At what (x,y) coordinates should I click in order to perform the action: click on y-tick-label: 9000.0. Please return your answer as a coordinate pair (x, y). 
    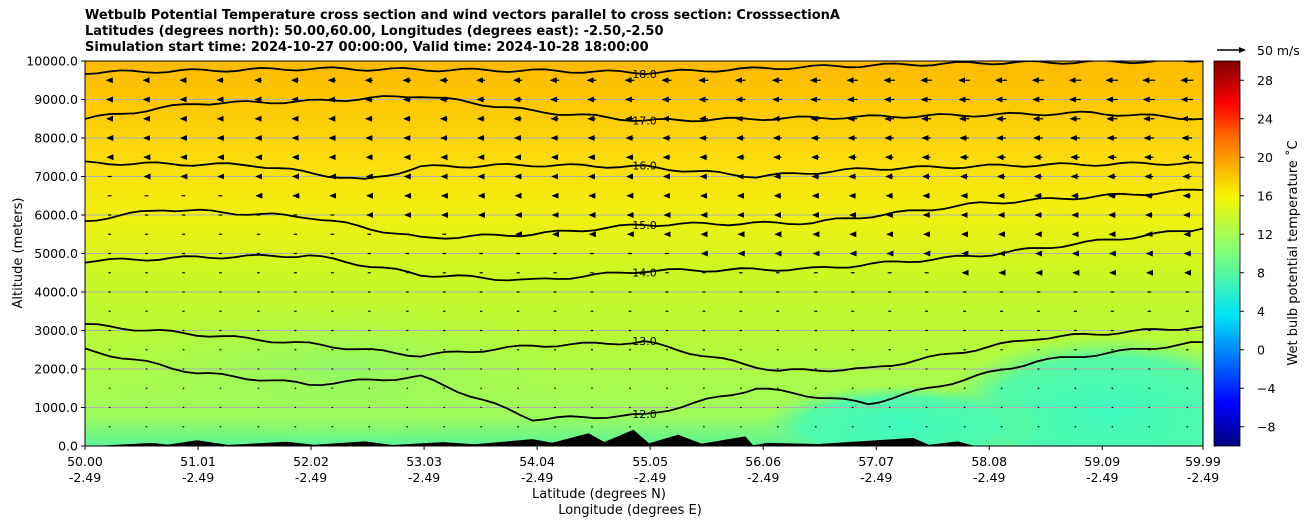
    Looking at the image, I should click on (56, 99).